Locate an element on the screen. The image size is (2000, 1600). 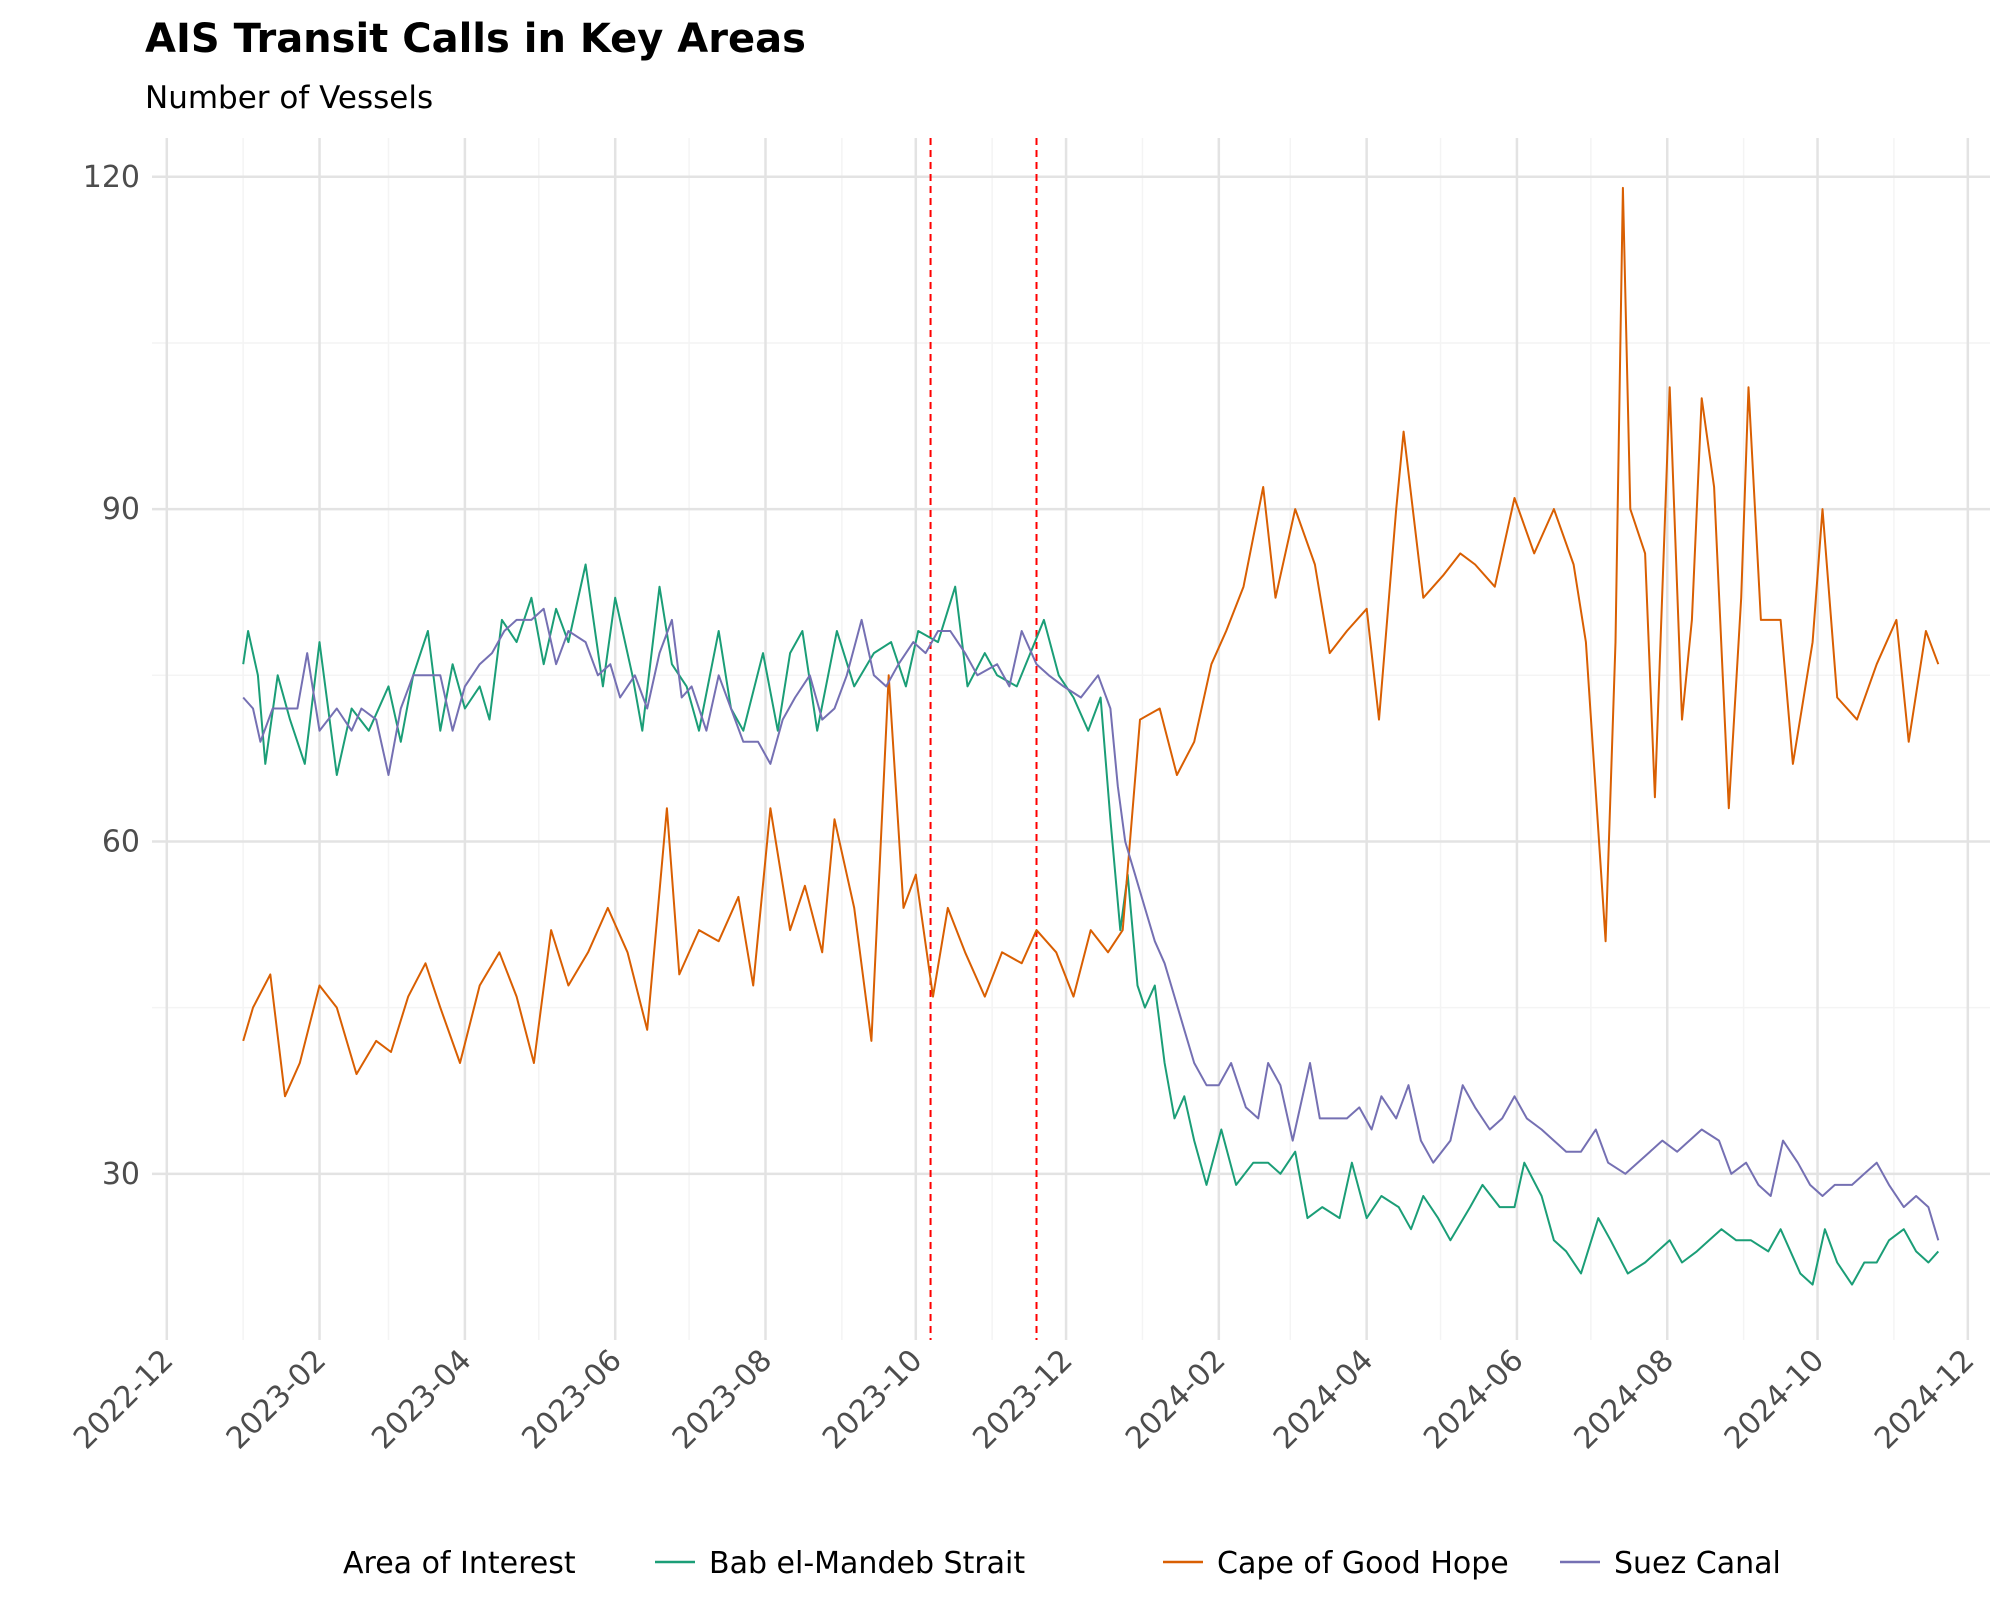
x-tick-label: 2024-04 is located at coordinates (1323, 1399).